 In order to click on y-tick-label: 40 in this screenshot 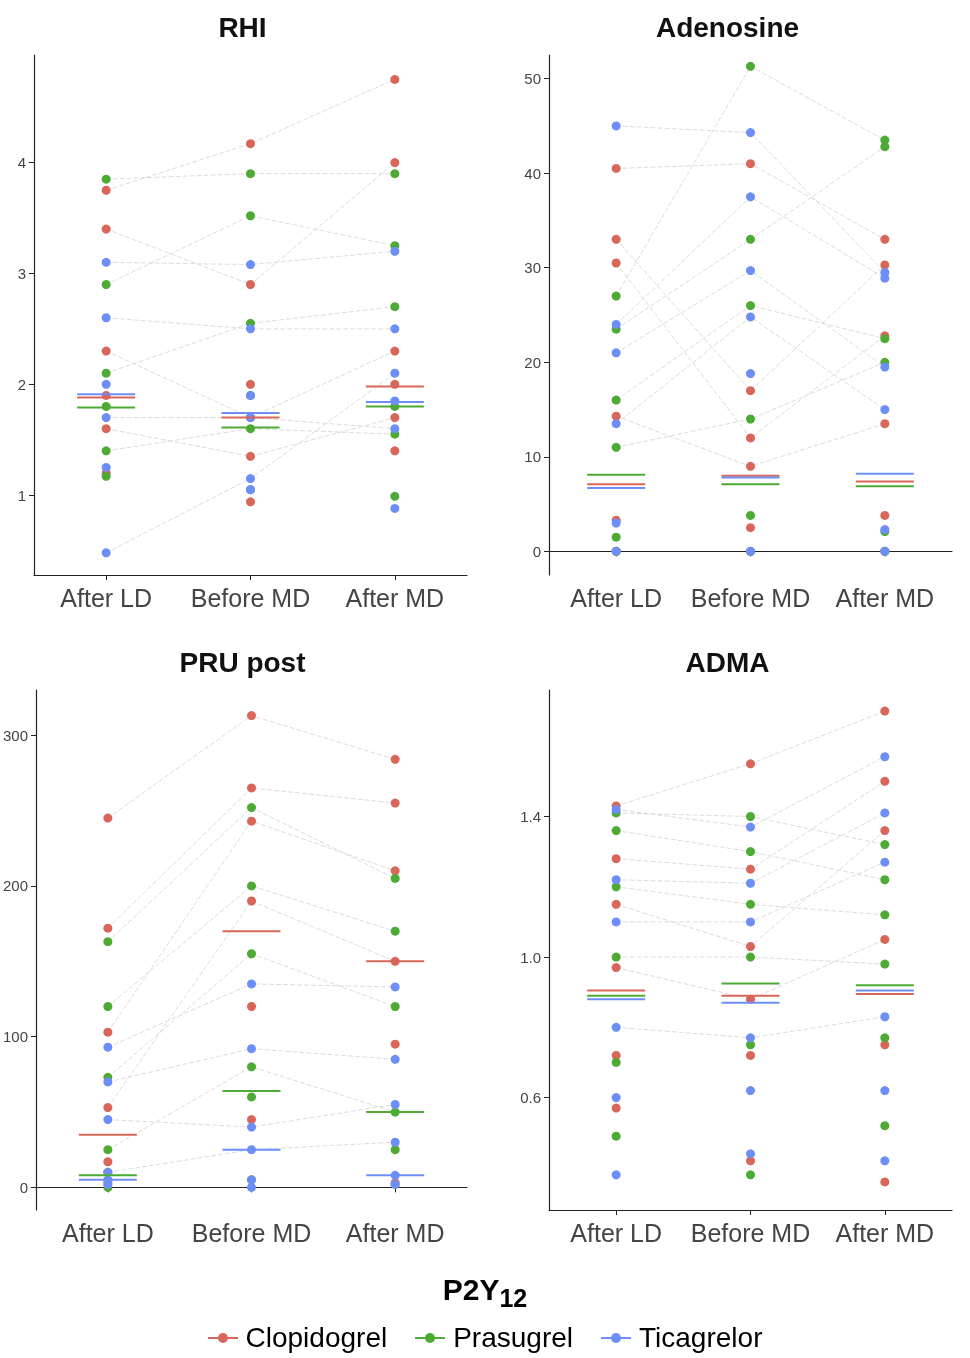, I will do `click(532, 173)`.